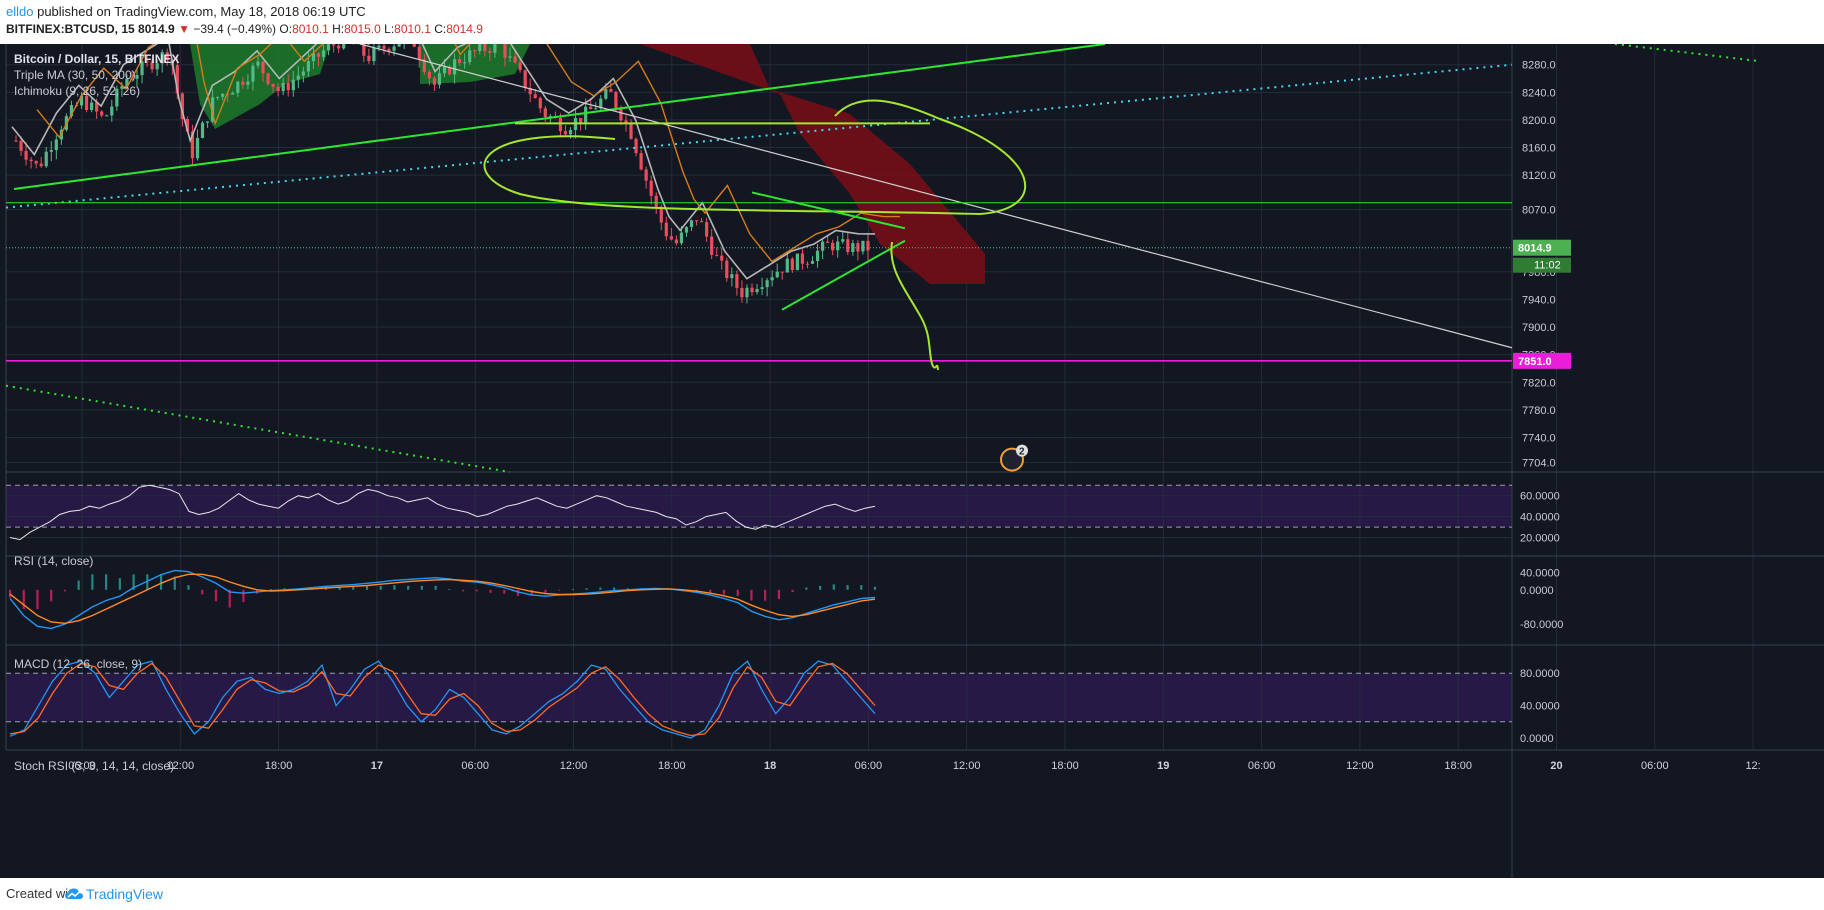 Image resolution: width=1824 pixels, height=910 pixels. Describe the element at coordinates (54, 561) in the screenshot. I see `rsi-pane-label: RSI (14, close)` at that location.